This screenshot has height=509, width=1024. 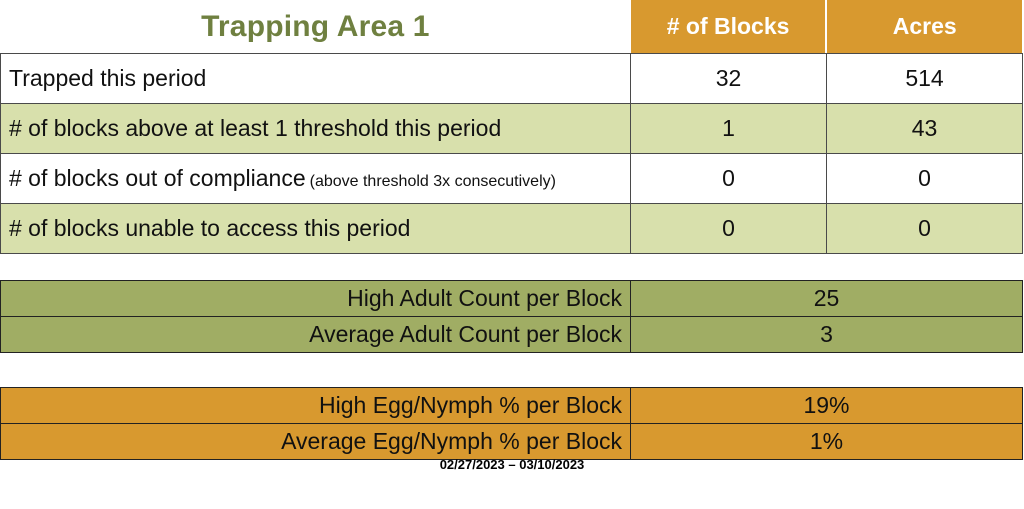 What do you see at coordinates (157, 178) in the screenshot?
I see `row-label-text: # of blocks out of compliance` at bounding box center [157, 178].